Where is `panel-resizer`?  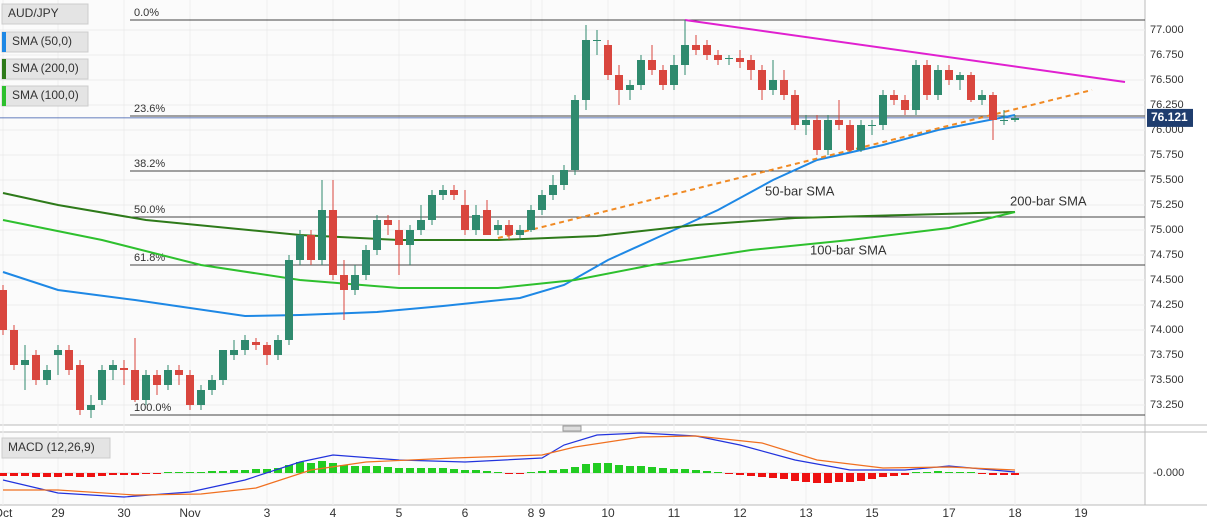 panel-resizer is located at coordinates (572, 428).